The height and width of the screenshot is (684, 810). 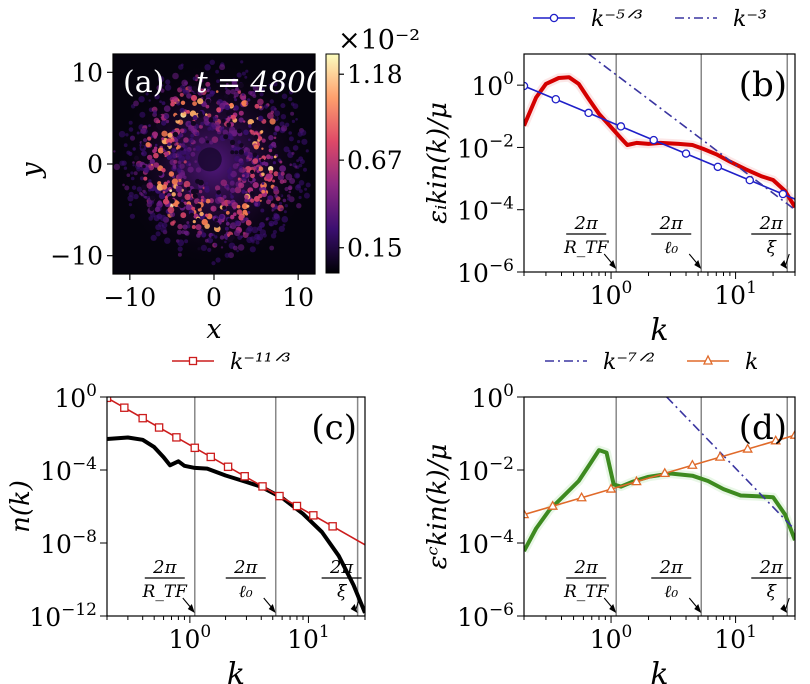 I want to click on plot-area, so click(x=659, y=506).